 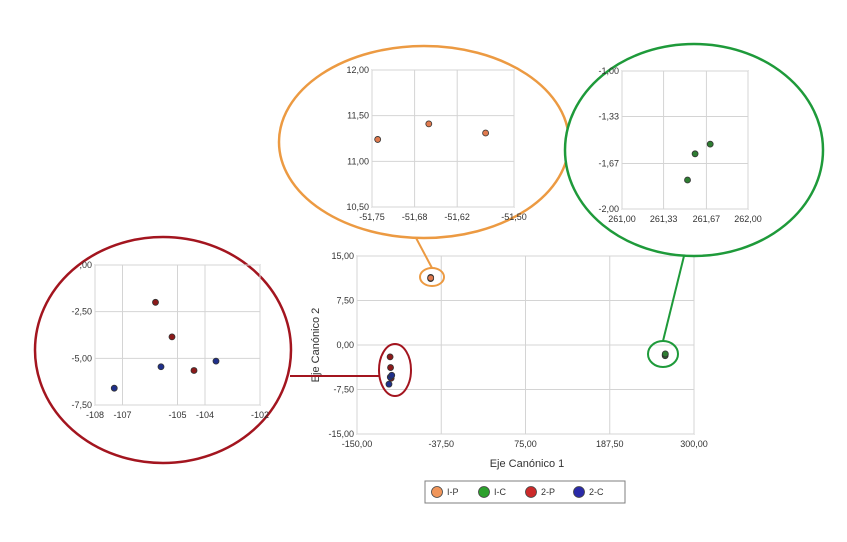 I want to click on orange-zoom-x-tick-label: -51,50, so click(x=514, y=217).